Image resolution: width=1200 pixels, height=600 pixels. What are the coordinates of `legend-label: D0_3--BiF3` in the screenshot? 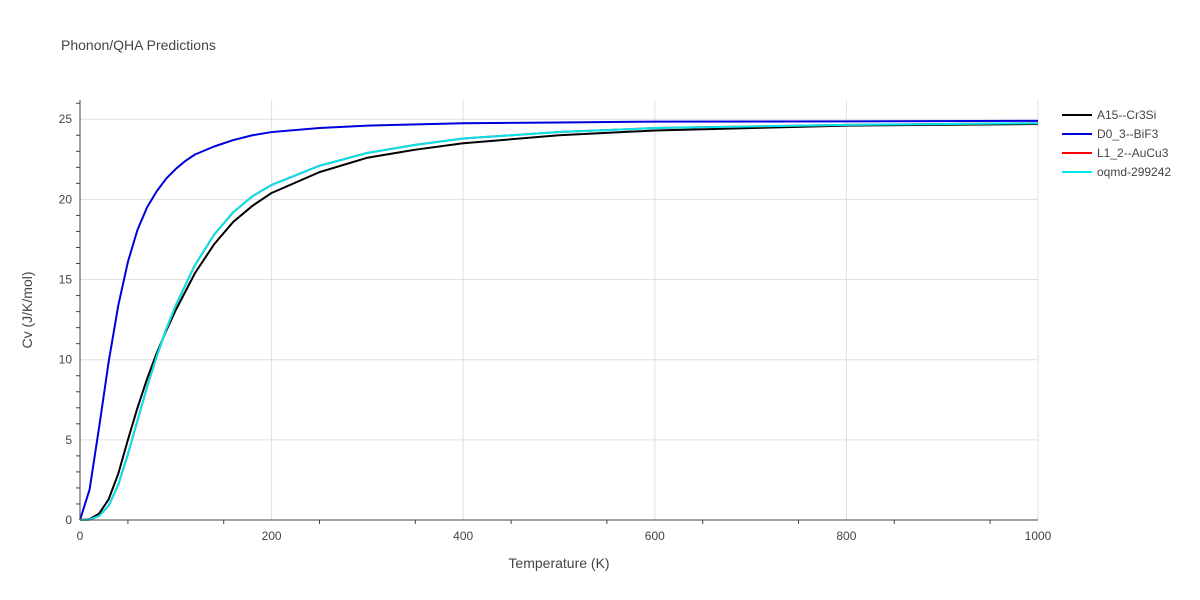 It's located at (1128, 134).